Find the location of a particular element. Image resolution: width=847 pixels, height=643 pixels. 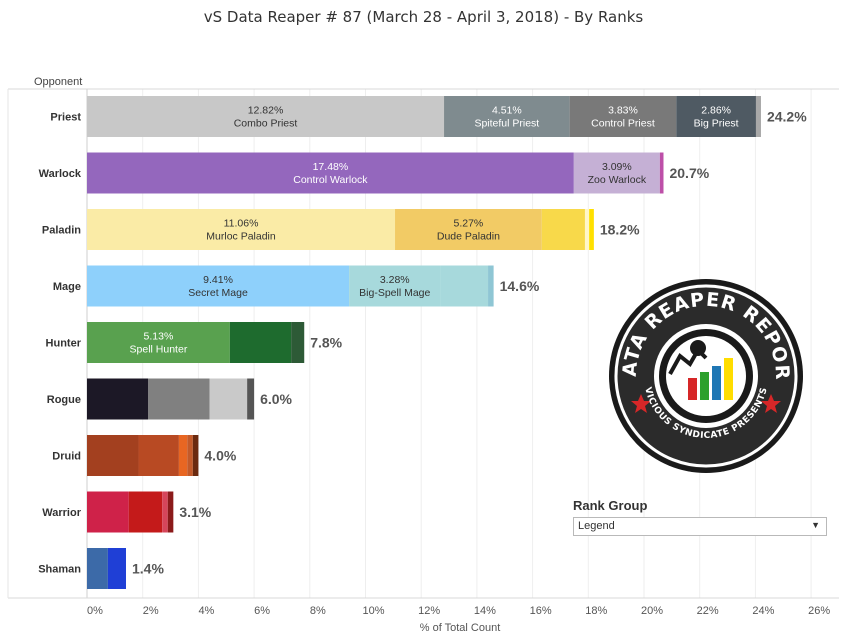

total-label: 3.1% is located at coordinates (195, 512).